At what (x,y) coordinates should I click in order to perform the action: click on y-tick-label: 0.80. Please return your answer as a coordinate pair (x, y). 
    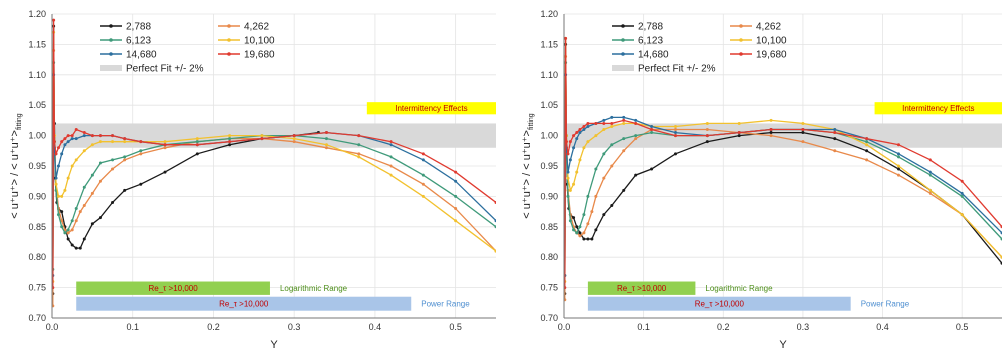
    Looking at the image, I should click on (37, 257).